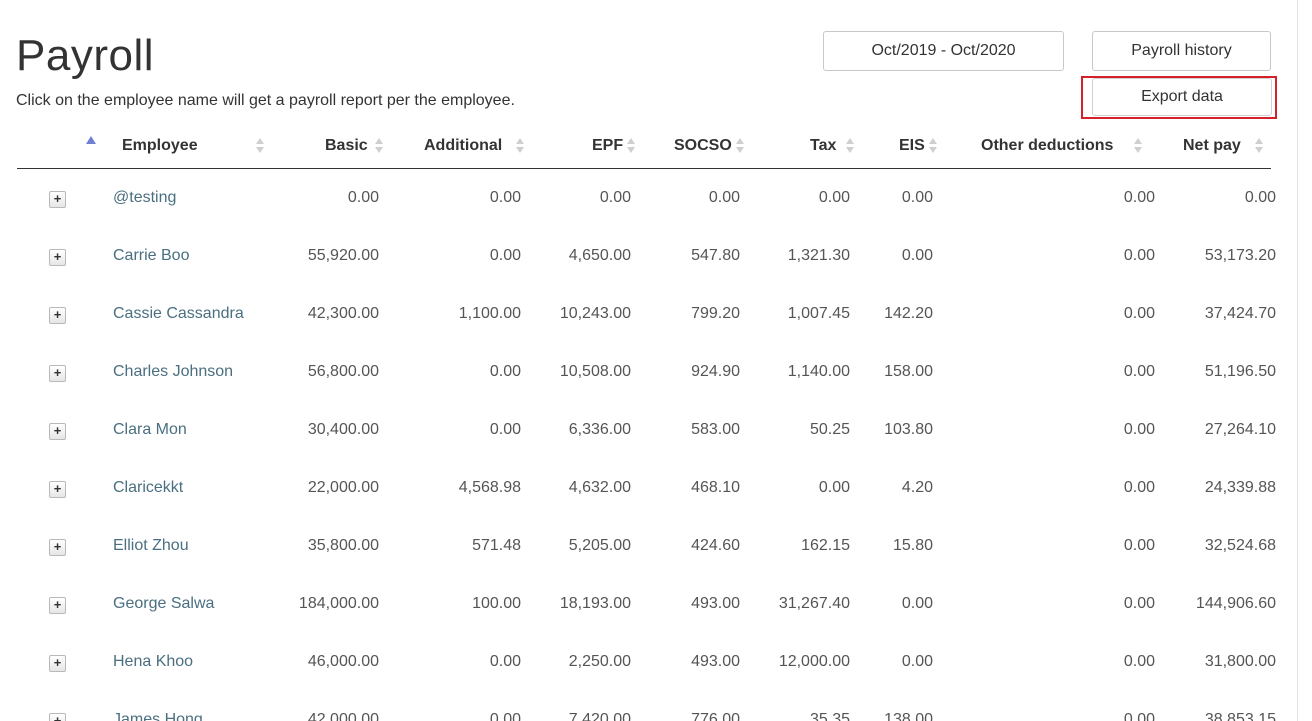 Image resolution: width=1312 pixels, height=721 pixels. Describe the element at coordinates (599, 429) in the screenshot. I see `epf-cell: 6,336.00` at that location.